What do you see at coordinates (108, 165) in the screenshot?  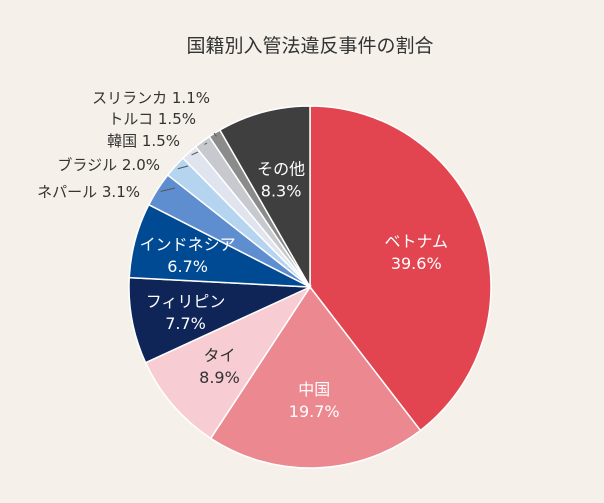 I see `slice-7-label: ブラジル 2.0%` at bounding box center [108, 165].